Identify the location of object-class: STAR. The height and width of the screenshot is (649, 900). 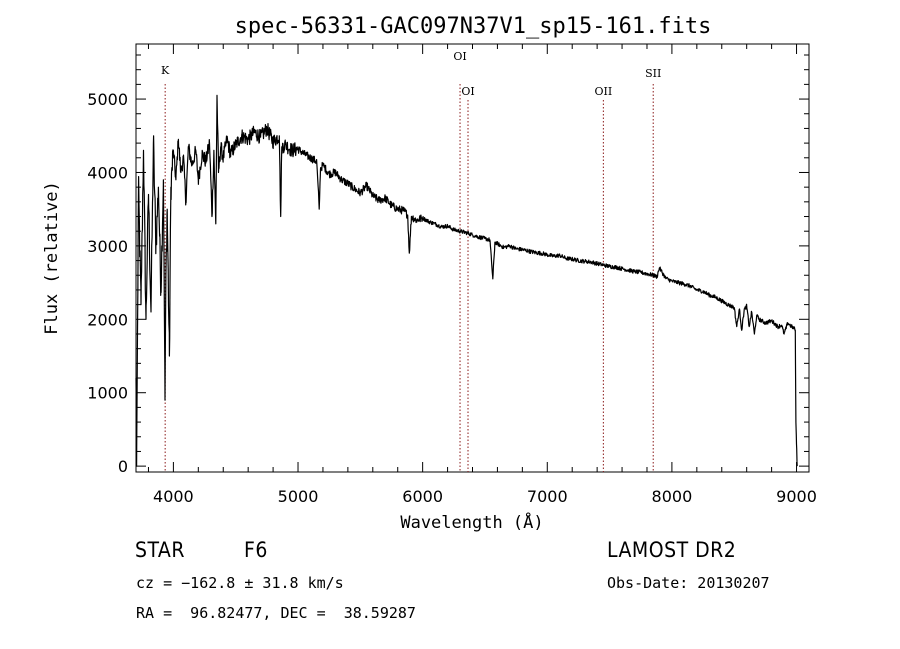
(160, 550).